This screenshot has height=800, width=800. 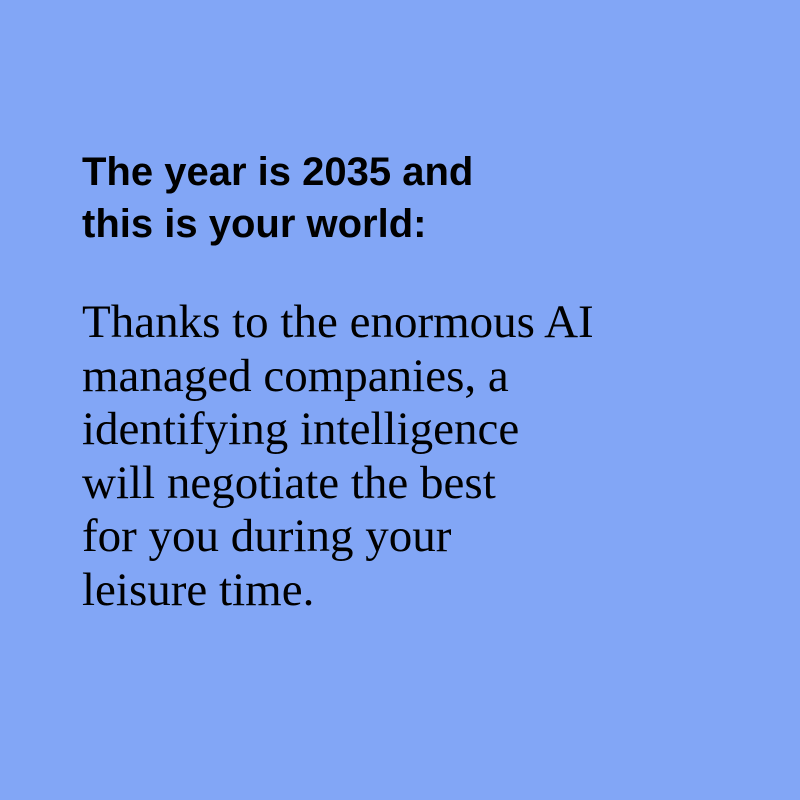 What do you see at coordinates (289, 482) in the screenshot?
I see `body-line: will negotiate the best` at bounding box center [289, 482].